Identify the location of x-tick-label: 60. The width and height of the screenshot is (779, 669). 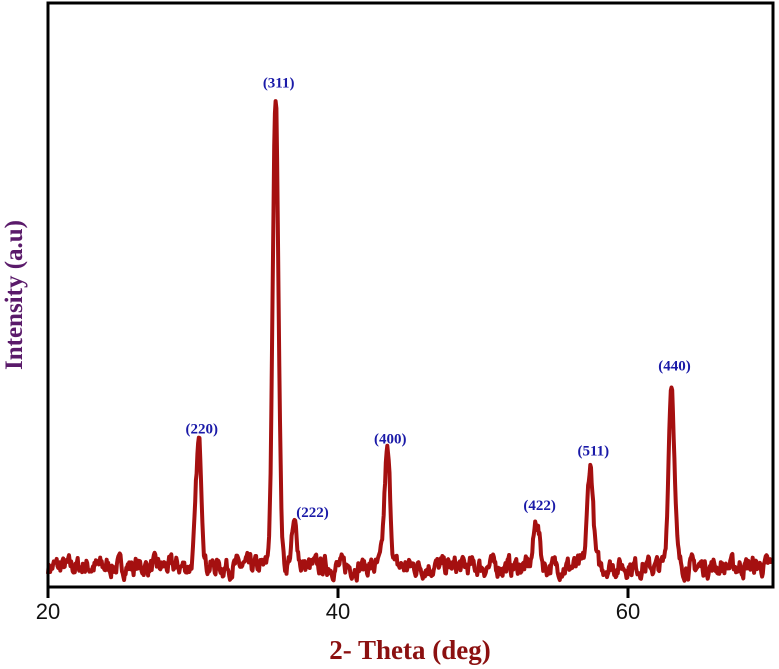
(628, 611).